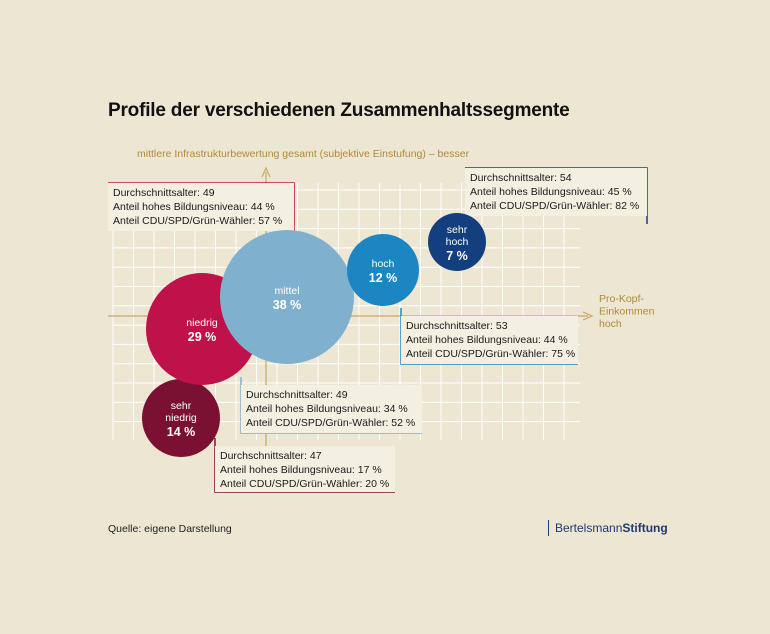  I want to click on bubble-sehr-hoch, so click(457, 242).